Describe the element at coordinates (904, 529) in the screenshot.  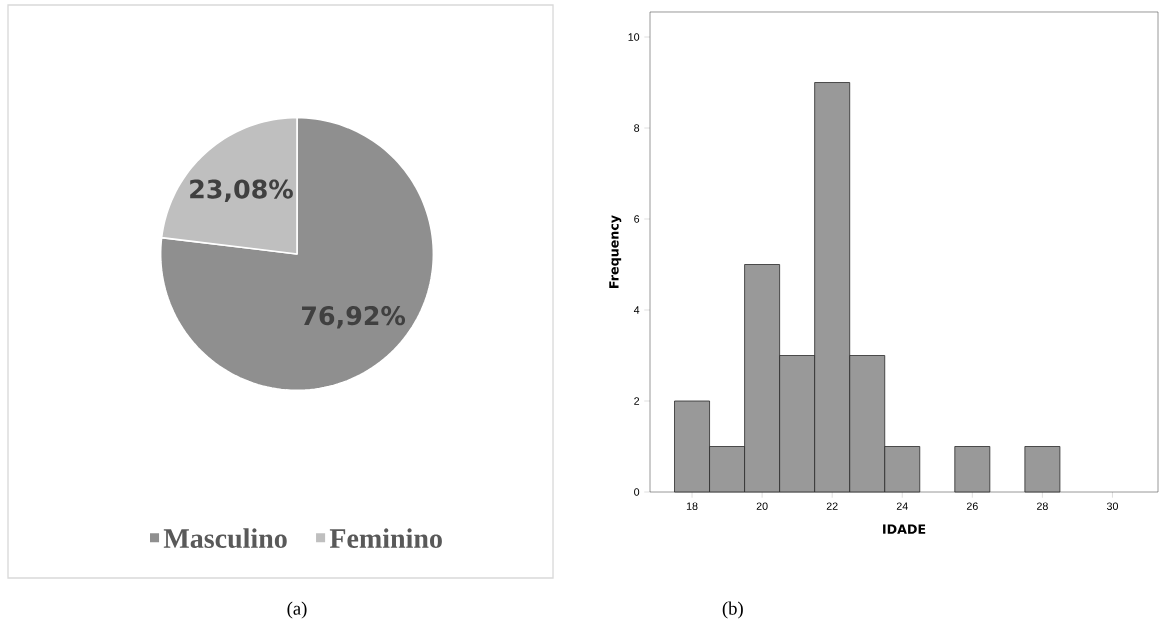
I see `x-axis-title: IDADE` at that location.